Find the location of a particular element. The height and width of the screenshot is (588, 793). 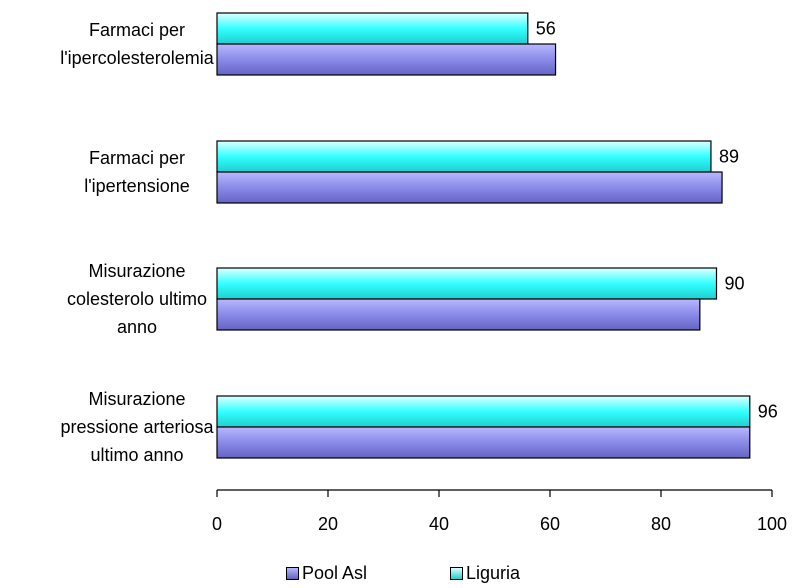

legend-item-pool-asl: Pool Asl is located at coordinates (326, 573).